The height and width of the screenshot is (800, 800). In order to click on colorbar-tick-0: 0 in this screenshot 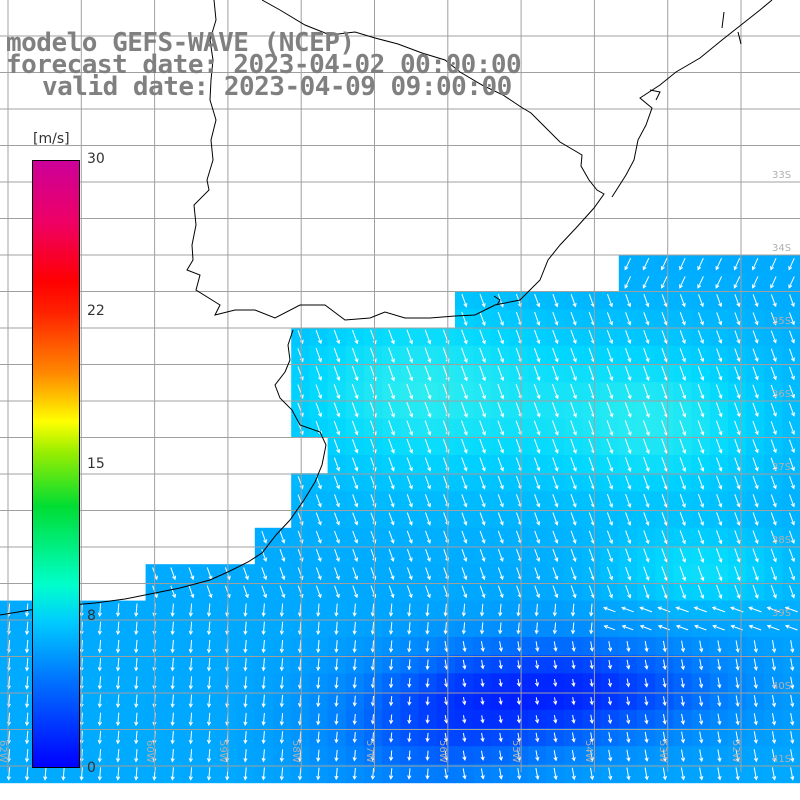, I will do `click(91, 768)`.